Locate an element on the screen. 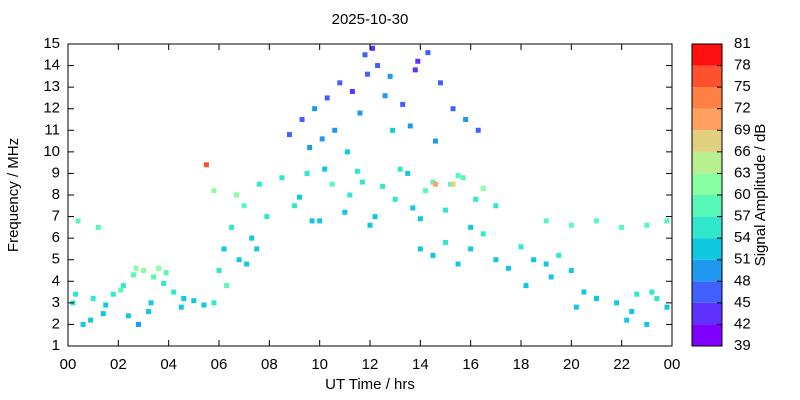  colorbar-tick-label: 57 is located at coordinates (742, 216).